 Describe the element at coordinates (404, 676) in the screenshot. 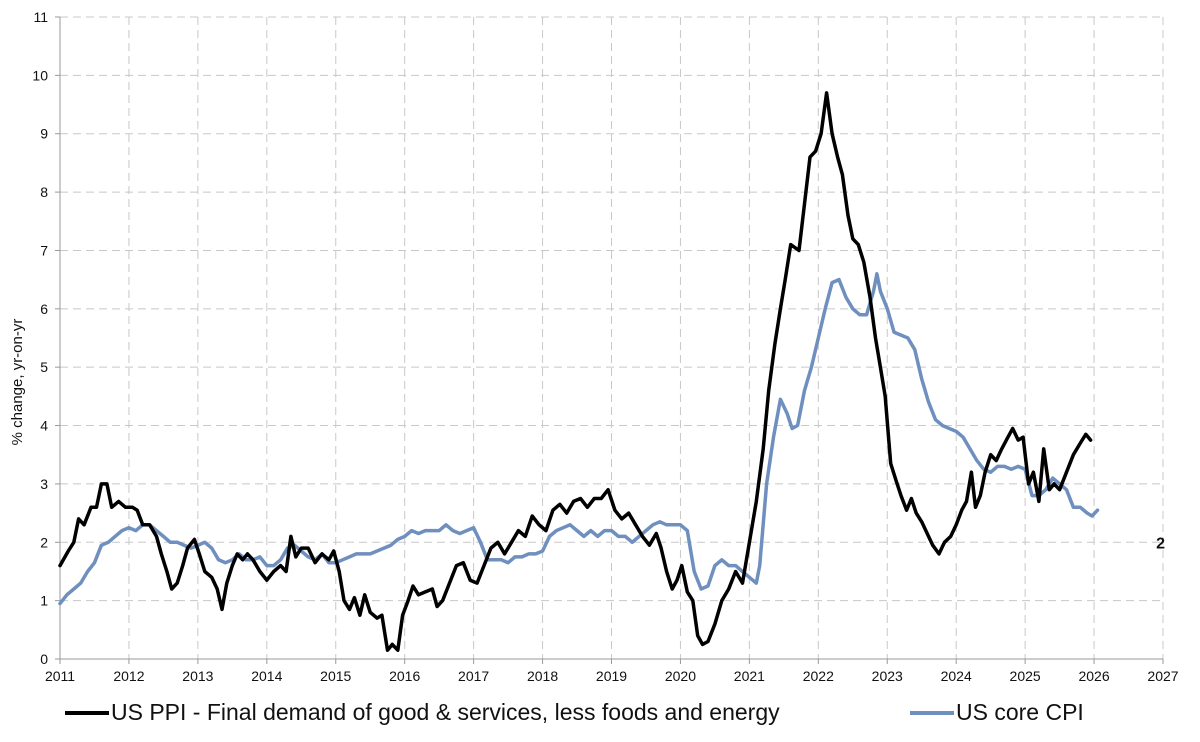

I see `x-tick-label: 2016` at that location.